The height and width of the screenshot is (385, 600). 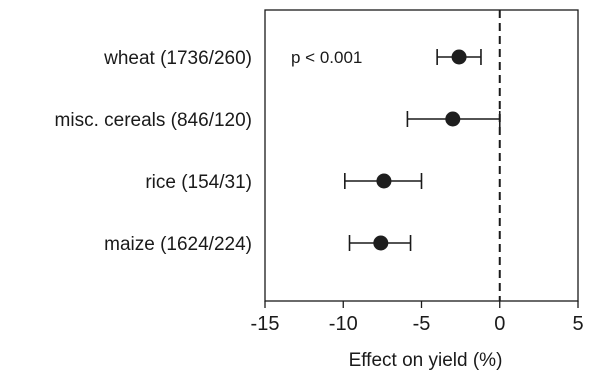 I want to click on x-tick-label: -10, so click(x=343, y=324).